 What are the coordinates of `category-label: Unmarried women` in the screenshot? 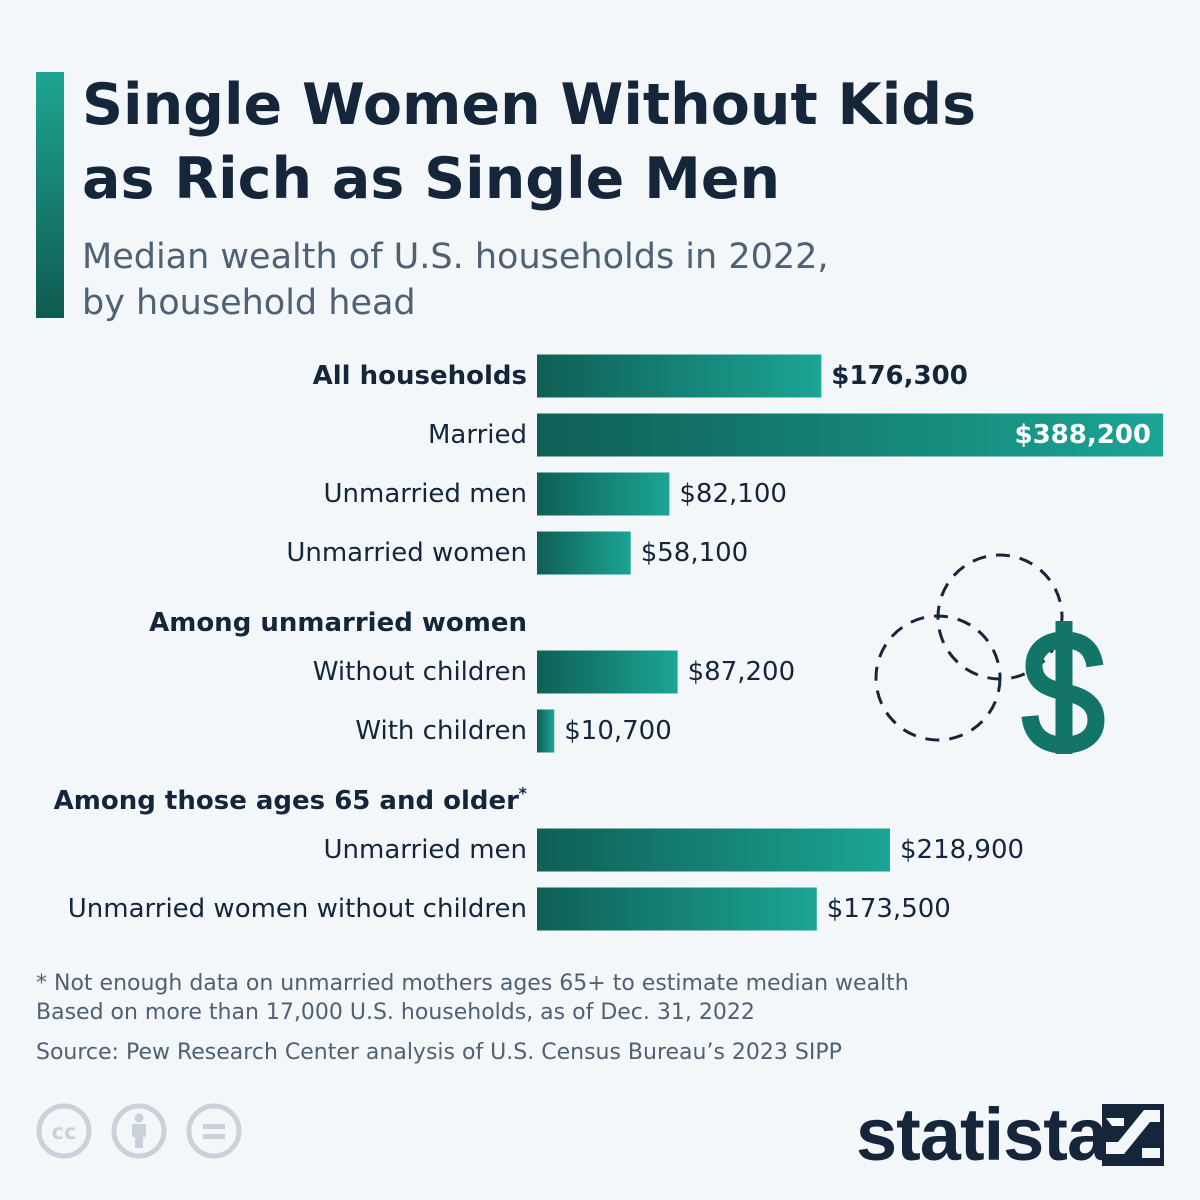 It's located at (406, 553).